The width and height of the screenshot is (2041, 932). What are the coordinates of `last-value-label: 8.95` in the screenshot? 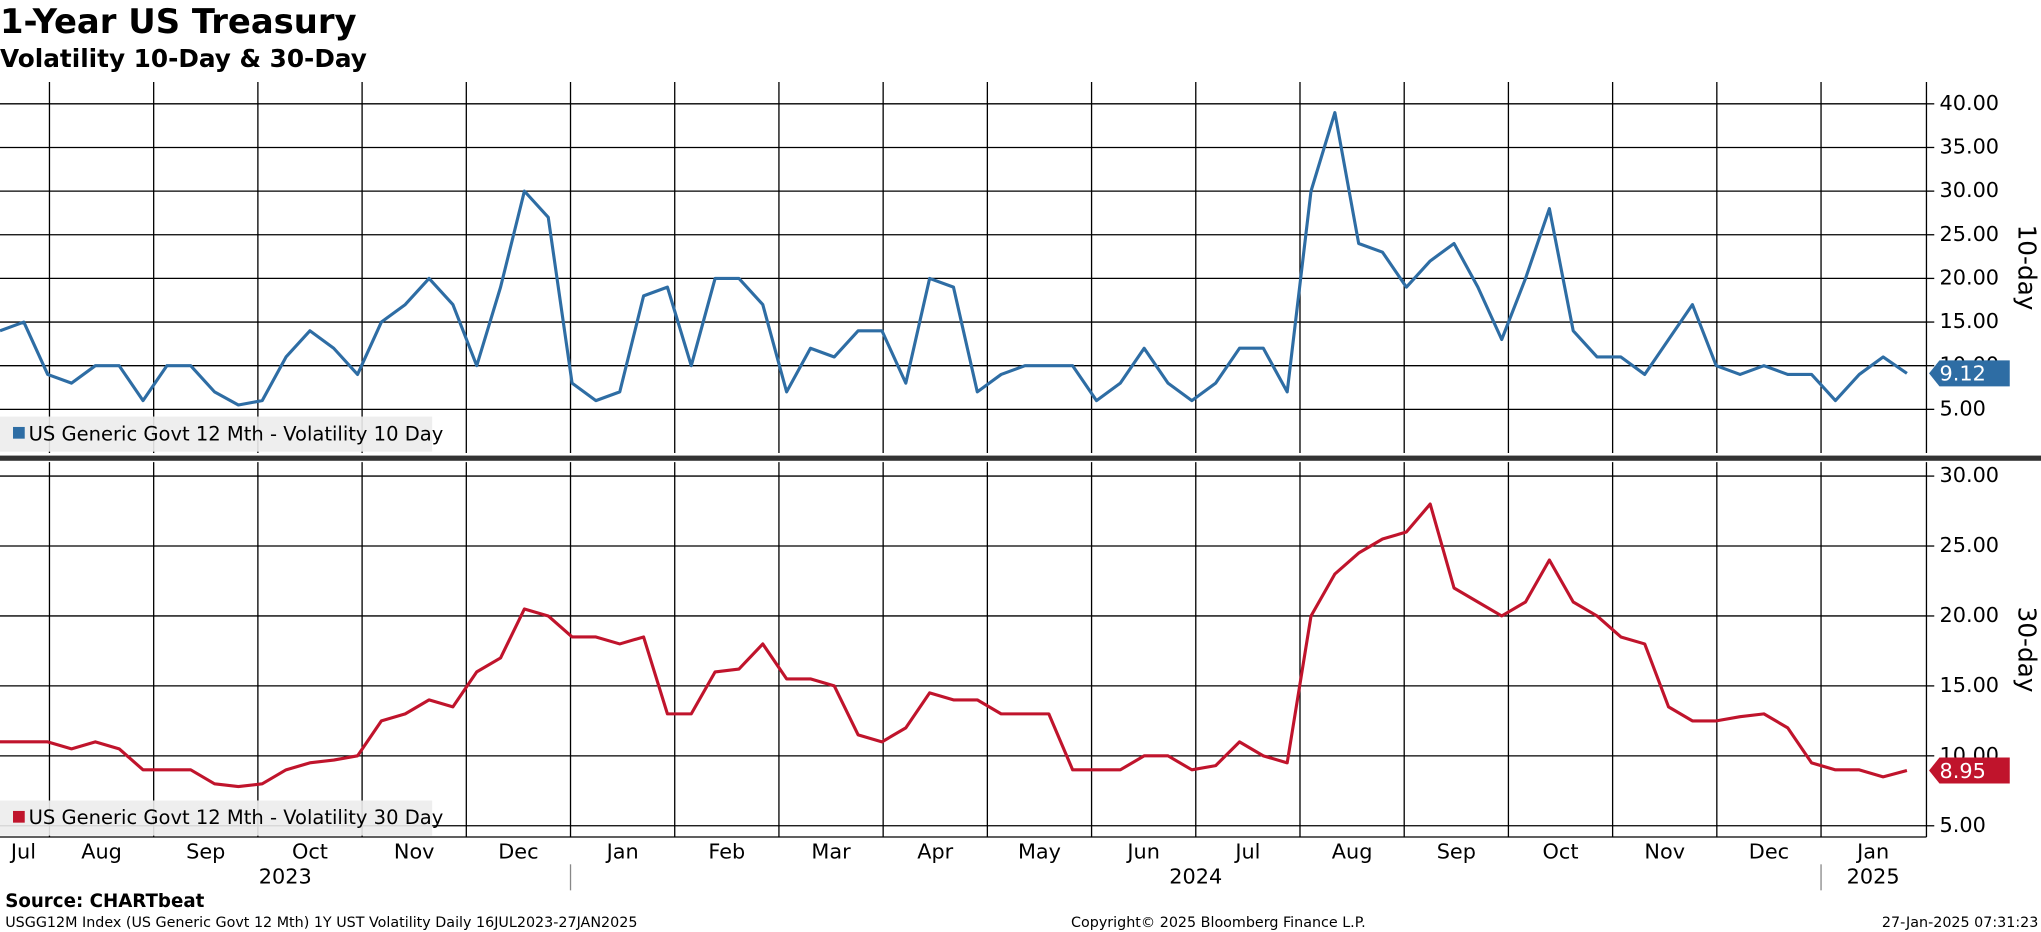 It's located at (1962, 771).